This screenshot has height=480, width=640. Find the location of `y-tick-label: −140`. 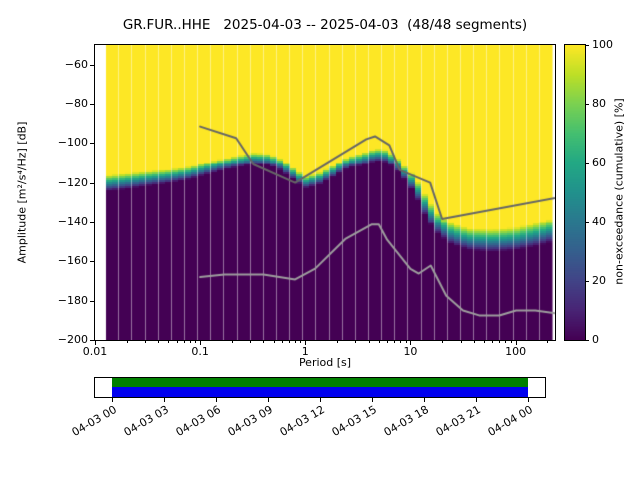

y-tick-label: −140 is located at coordinates (72, 221).